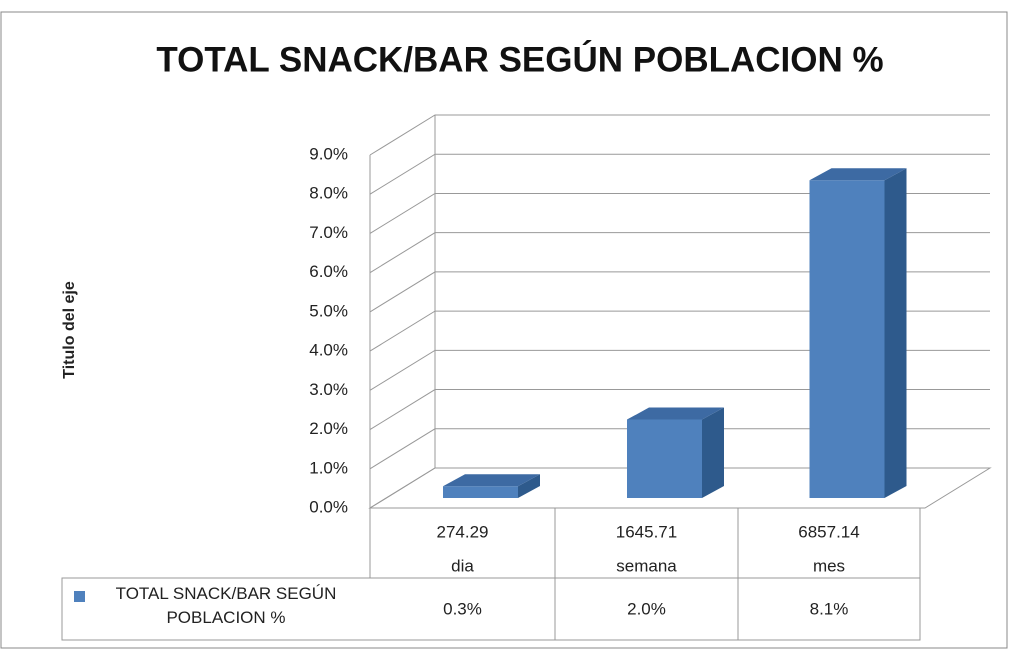  I want to click on y-tick-label: 5.0%, so click(328, 310).